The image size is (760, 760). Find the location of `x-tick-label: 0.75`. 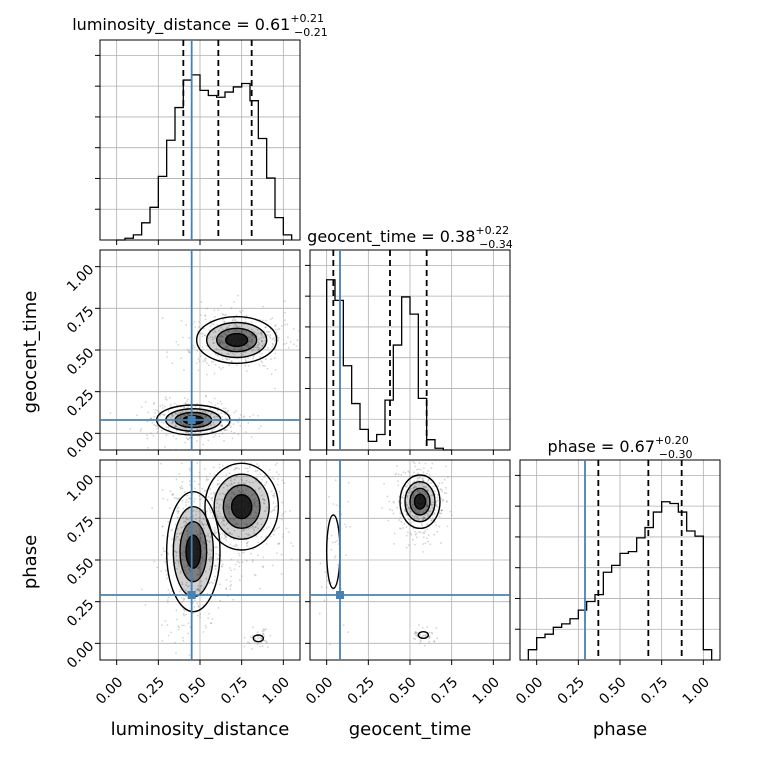

x-tick-label: 0.75 is located at coordinates (654, 690).